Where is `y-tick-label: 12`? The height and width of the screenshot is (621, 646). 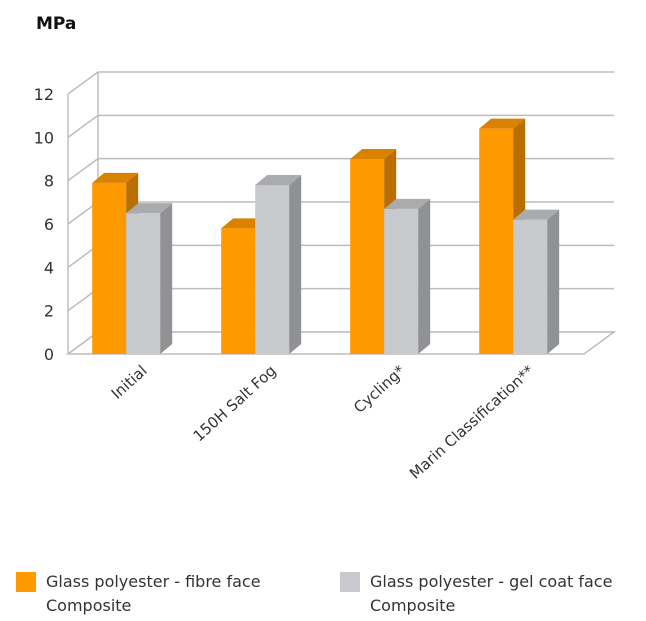
y-tick-label: 12 is located at coordinates (44, 94).